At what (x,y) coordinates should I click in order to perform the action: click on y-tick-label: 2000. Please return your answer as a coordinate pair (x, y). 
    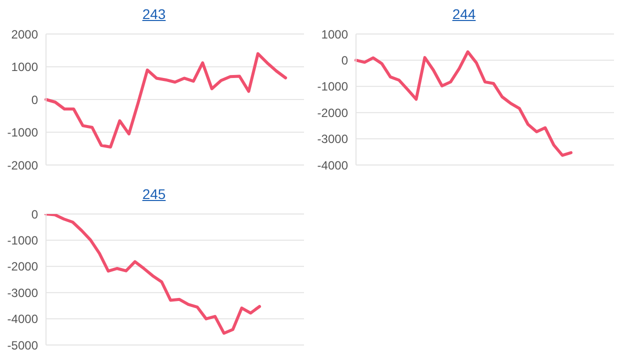
    Looking at the image, I should click on (24, 34).